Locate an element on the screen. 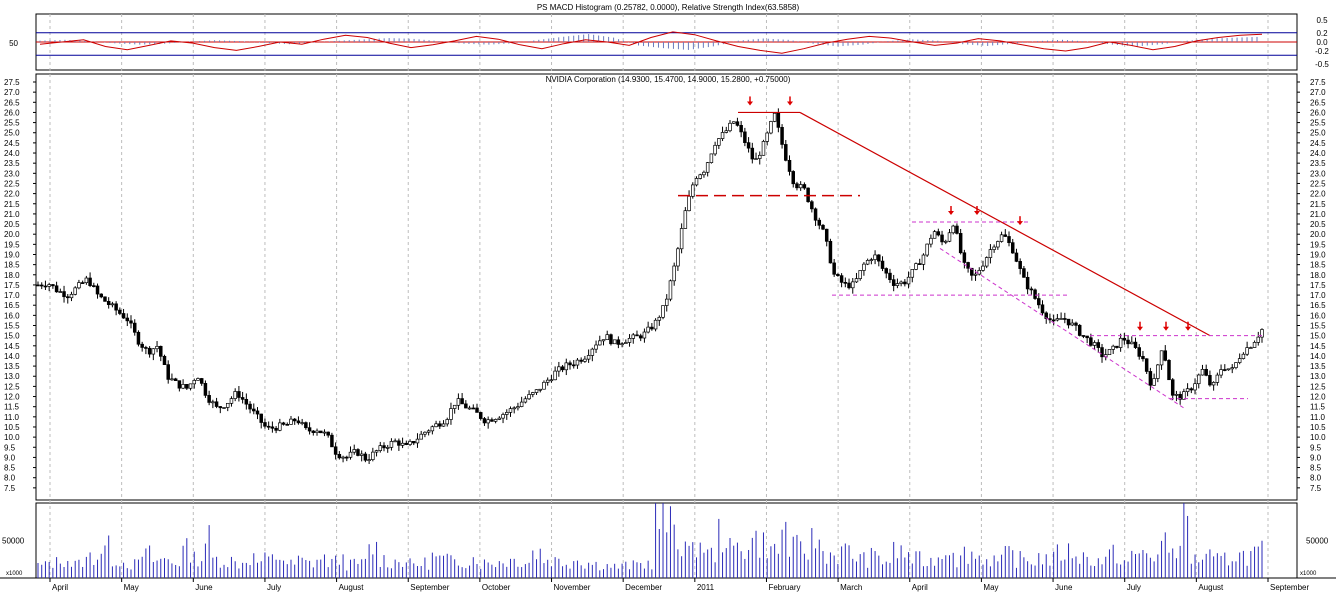 This screenshot has width=1336, height=597. price-tick-right: 23.5 is located at coordinates (1318, 163).